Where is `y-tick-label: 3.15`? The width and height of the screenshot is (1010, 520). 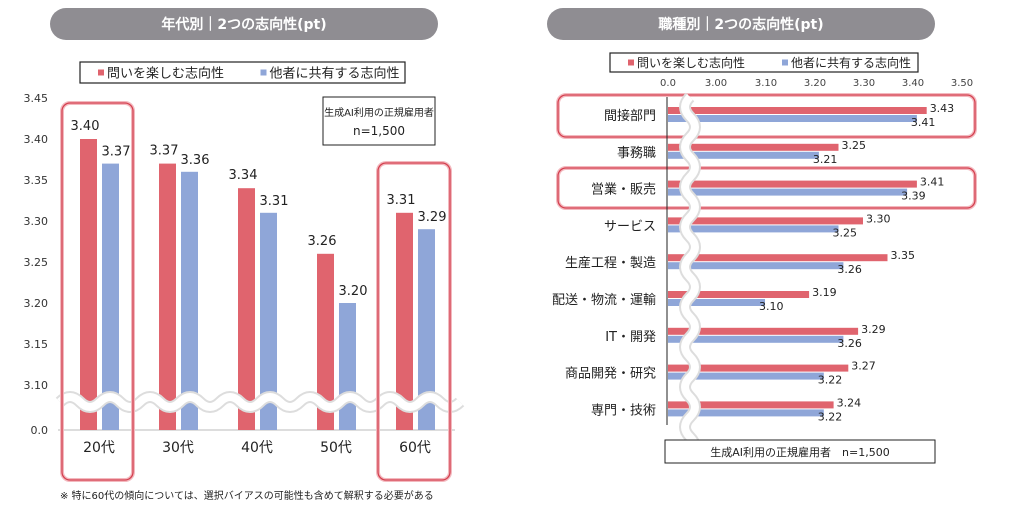
y-tick-label: 3.15 is located at coordinates (36, 344).